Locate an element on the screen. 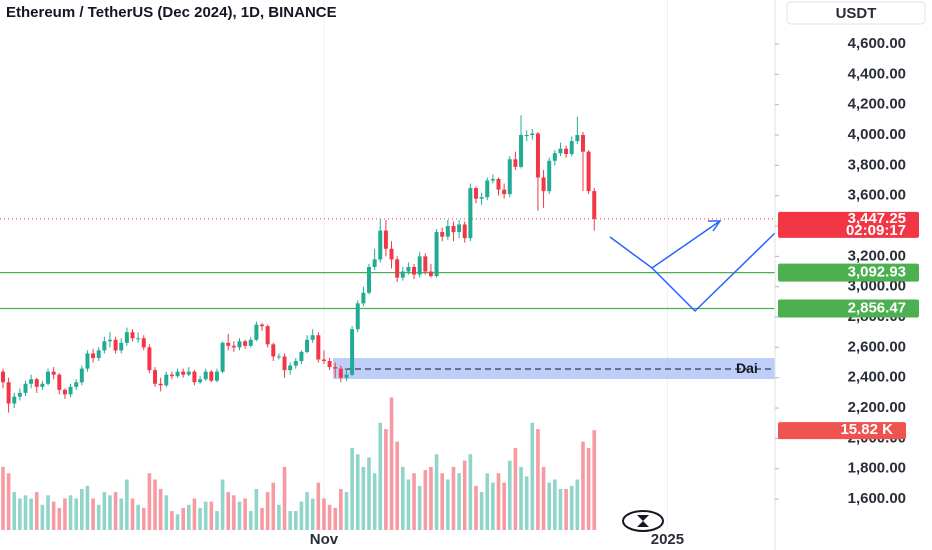  projection is located at coordinates (692, 266).